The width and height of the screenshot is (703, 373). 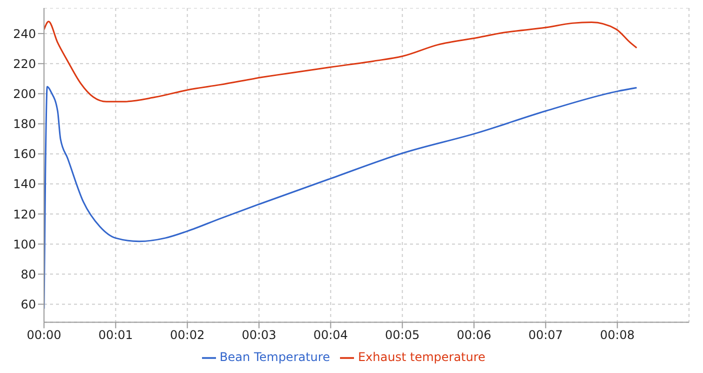 I want to click on y-tick-label: 80, so click(x=28, y=274).